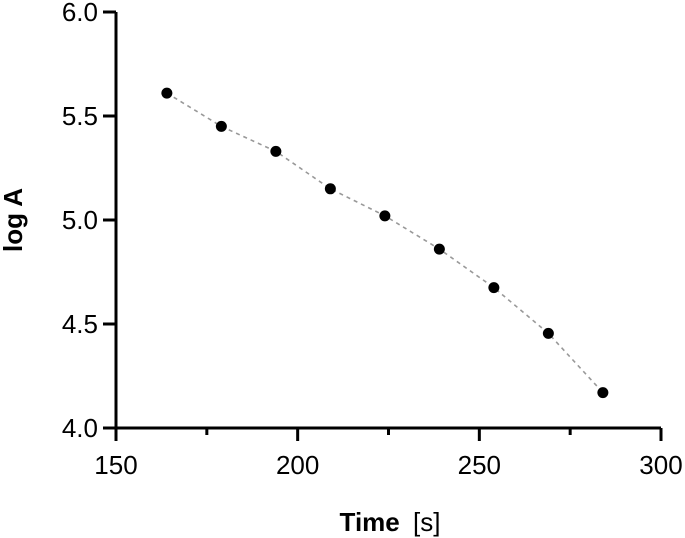  What do you see at coordinates (115, 465) in the screenshot?
I see `x-tick-label: 150` at bounding box center [115, 465].